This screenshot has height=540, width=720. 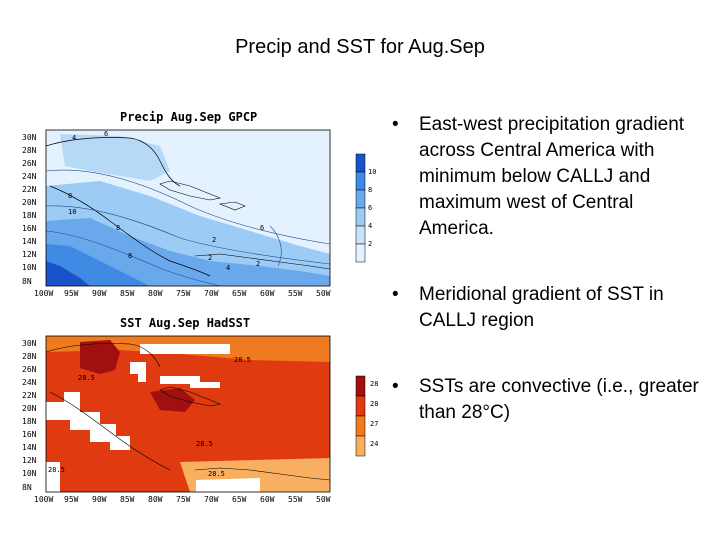 What do you see at coordinates (71, 293) in the screenshot?
I see `precip-lon-label: 95W` at bounding box center [71, 293].